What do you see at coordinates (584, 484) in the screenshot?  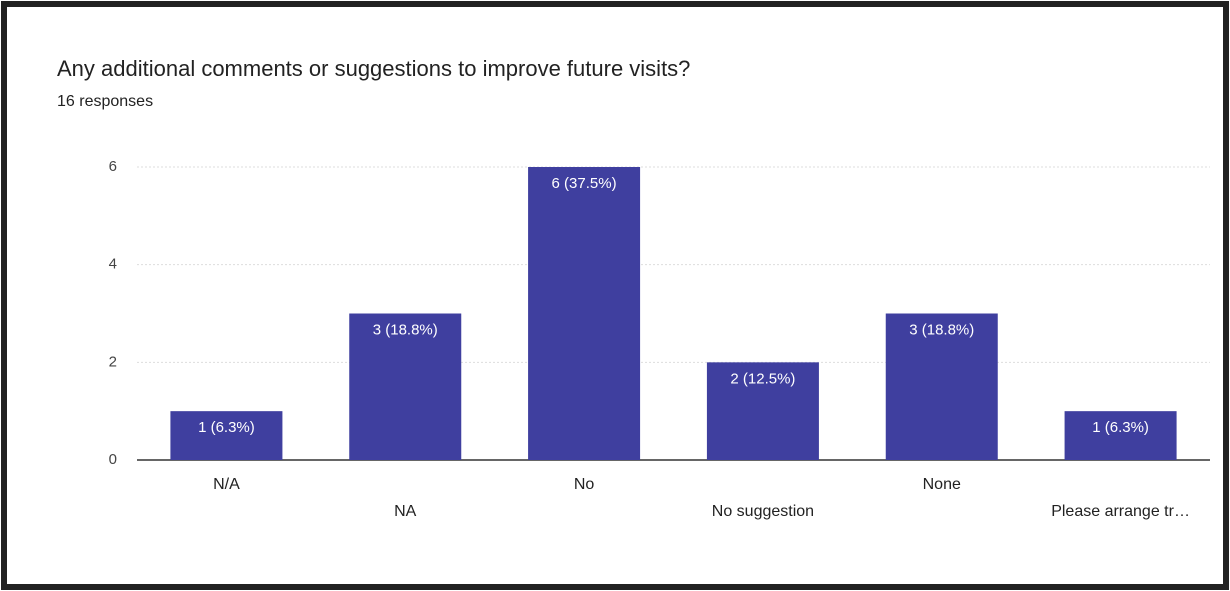 I see `x-tick-label: No` at bounding box center [584, 484].